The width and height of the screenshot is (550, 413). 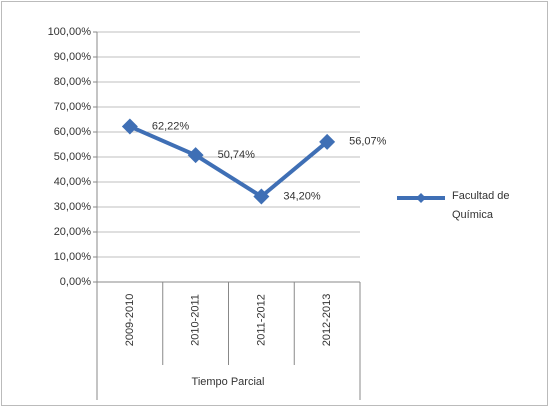 I want to click on y-tick-label: 60,00%, so click(x=73, y=132).